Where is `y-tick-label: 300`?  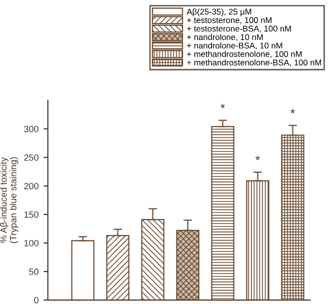
y-tick-label: 300 is located at coordinates (31, 129).